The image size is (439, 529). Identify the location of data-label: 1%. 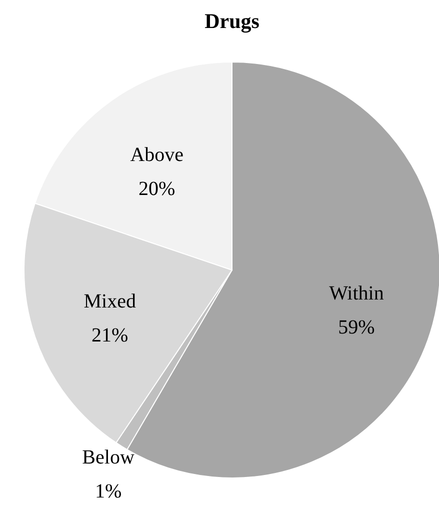
(108, 491).